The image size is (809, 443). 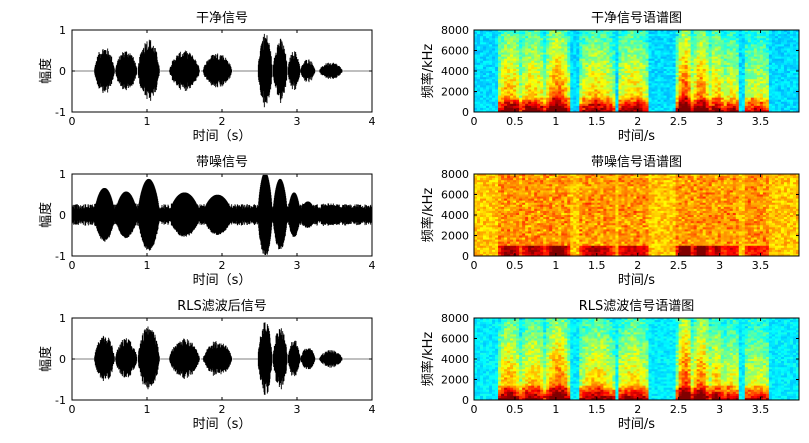 I want to click on chart-title: RLS滤波信号语谱图, so click(x=637, y=306).